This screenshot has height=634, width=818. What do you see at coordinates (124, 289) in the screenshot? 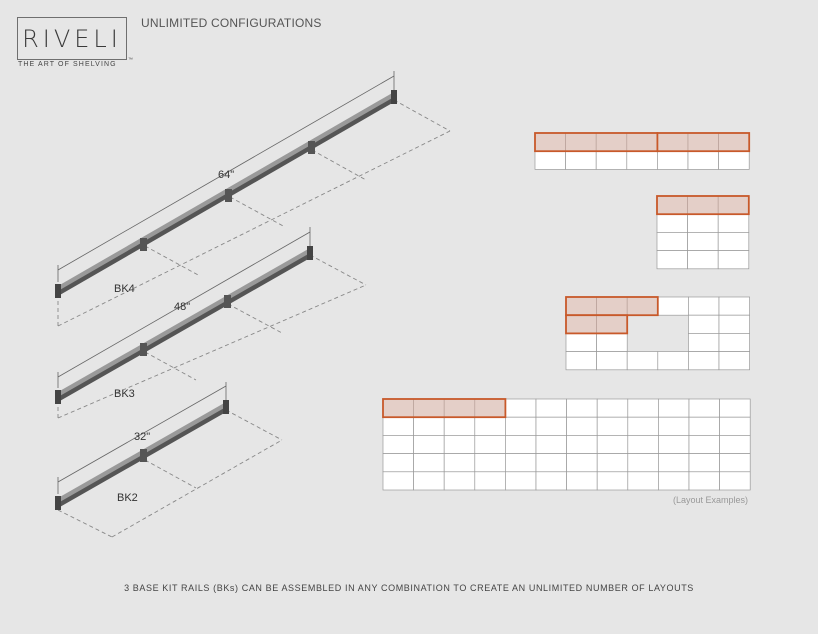
I see `rail-bk4-label: BK4` at bounding box center [124, 289].